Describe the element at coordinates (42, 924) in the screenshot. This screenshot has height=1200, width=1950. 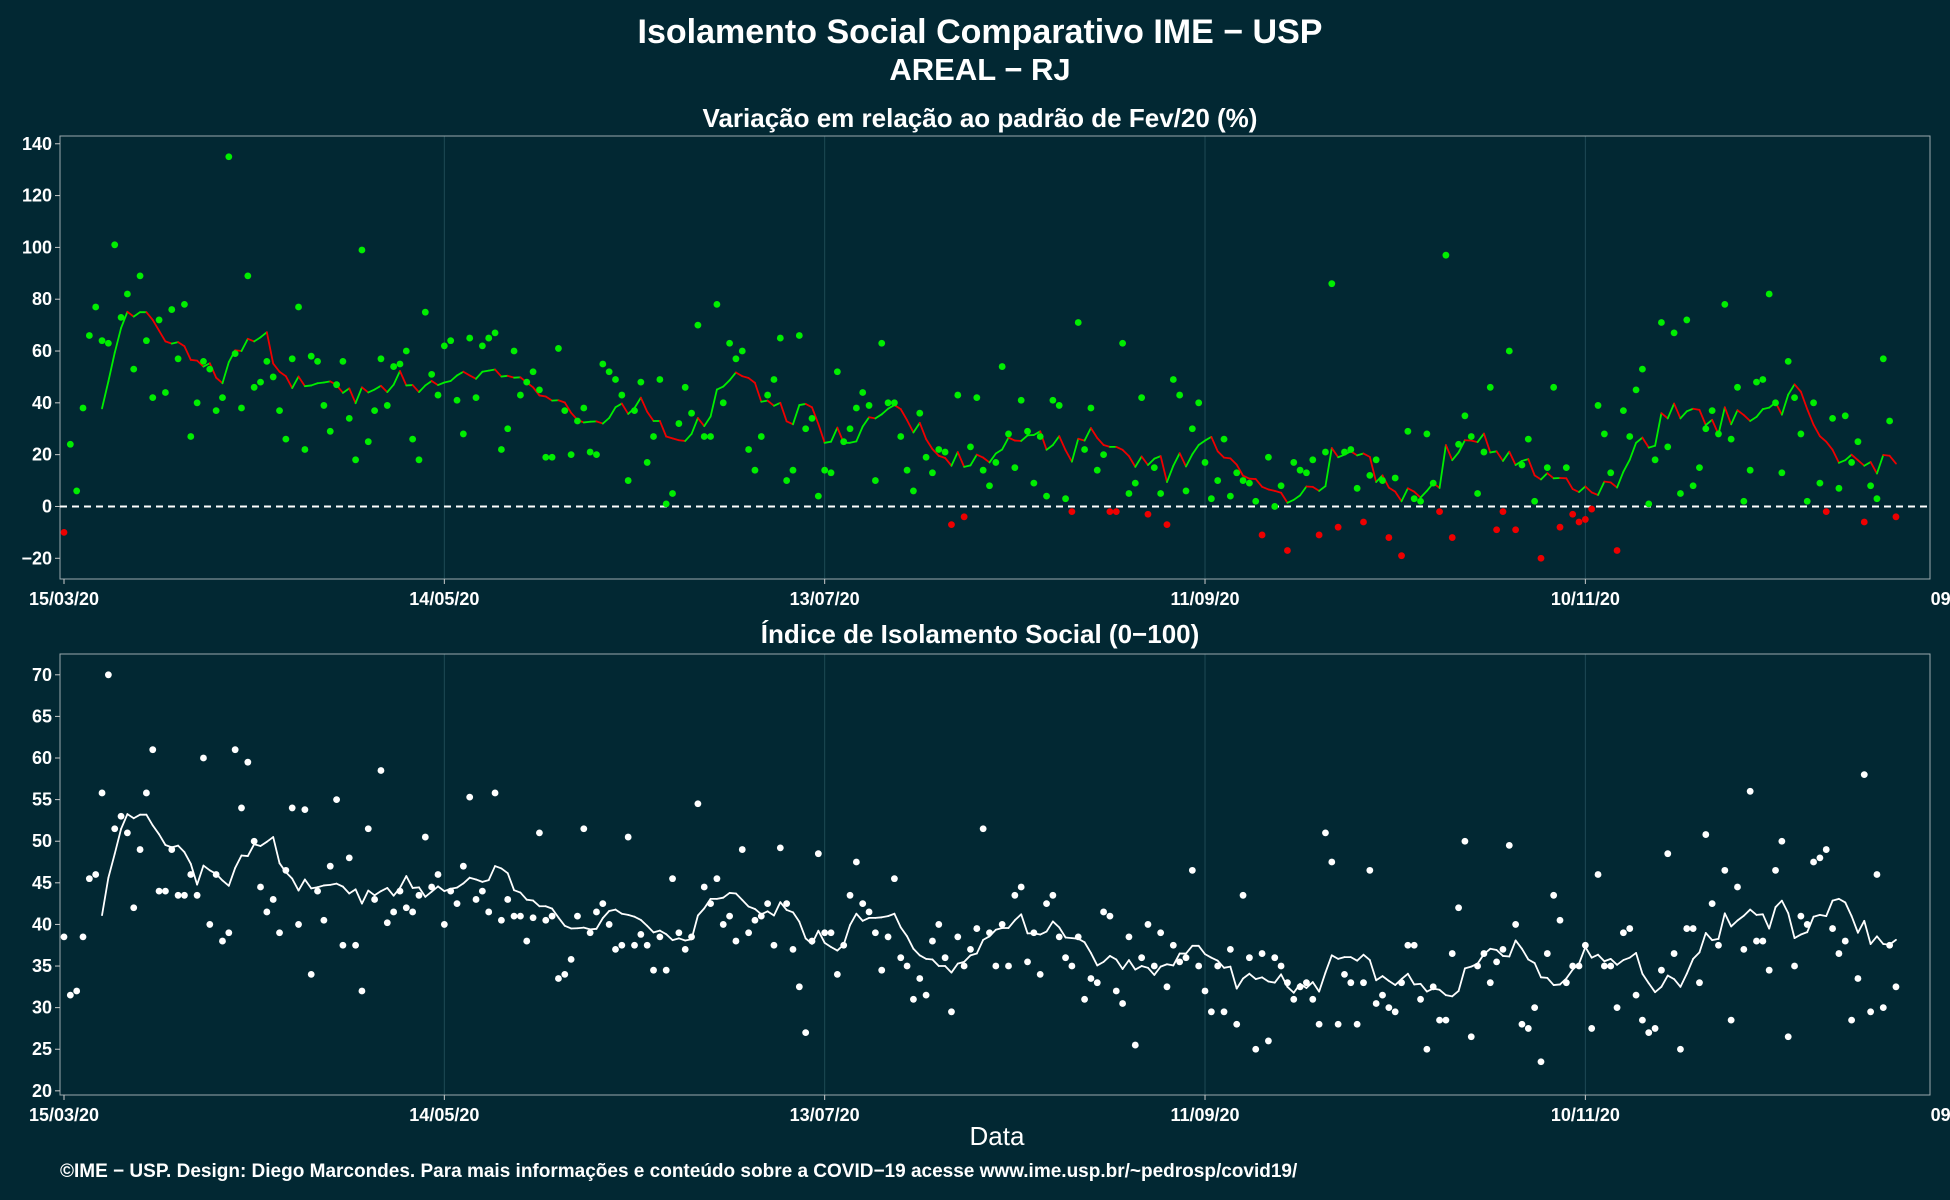
I see `y-tick-label: 40` at that location.